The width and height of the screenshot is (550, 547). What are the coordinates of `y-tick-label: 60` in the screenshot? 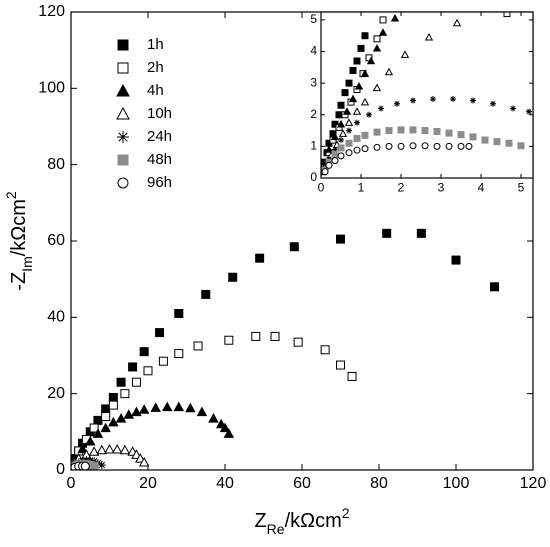 It's located at (56, 240).